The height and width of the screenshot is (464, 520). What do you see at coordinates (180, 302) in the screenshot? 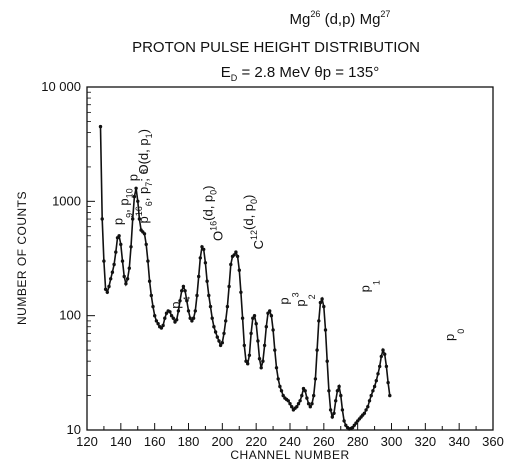
I see `peak-label: p4` at bounding box center [180, 302].